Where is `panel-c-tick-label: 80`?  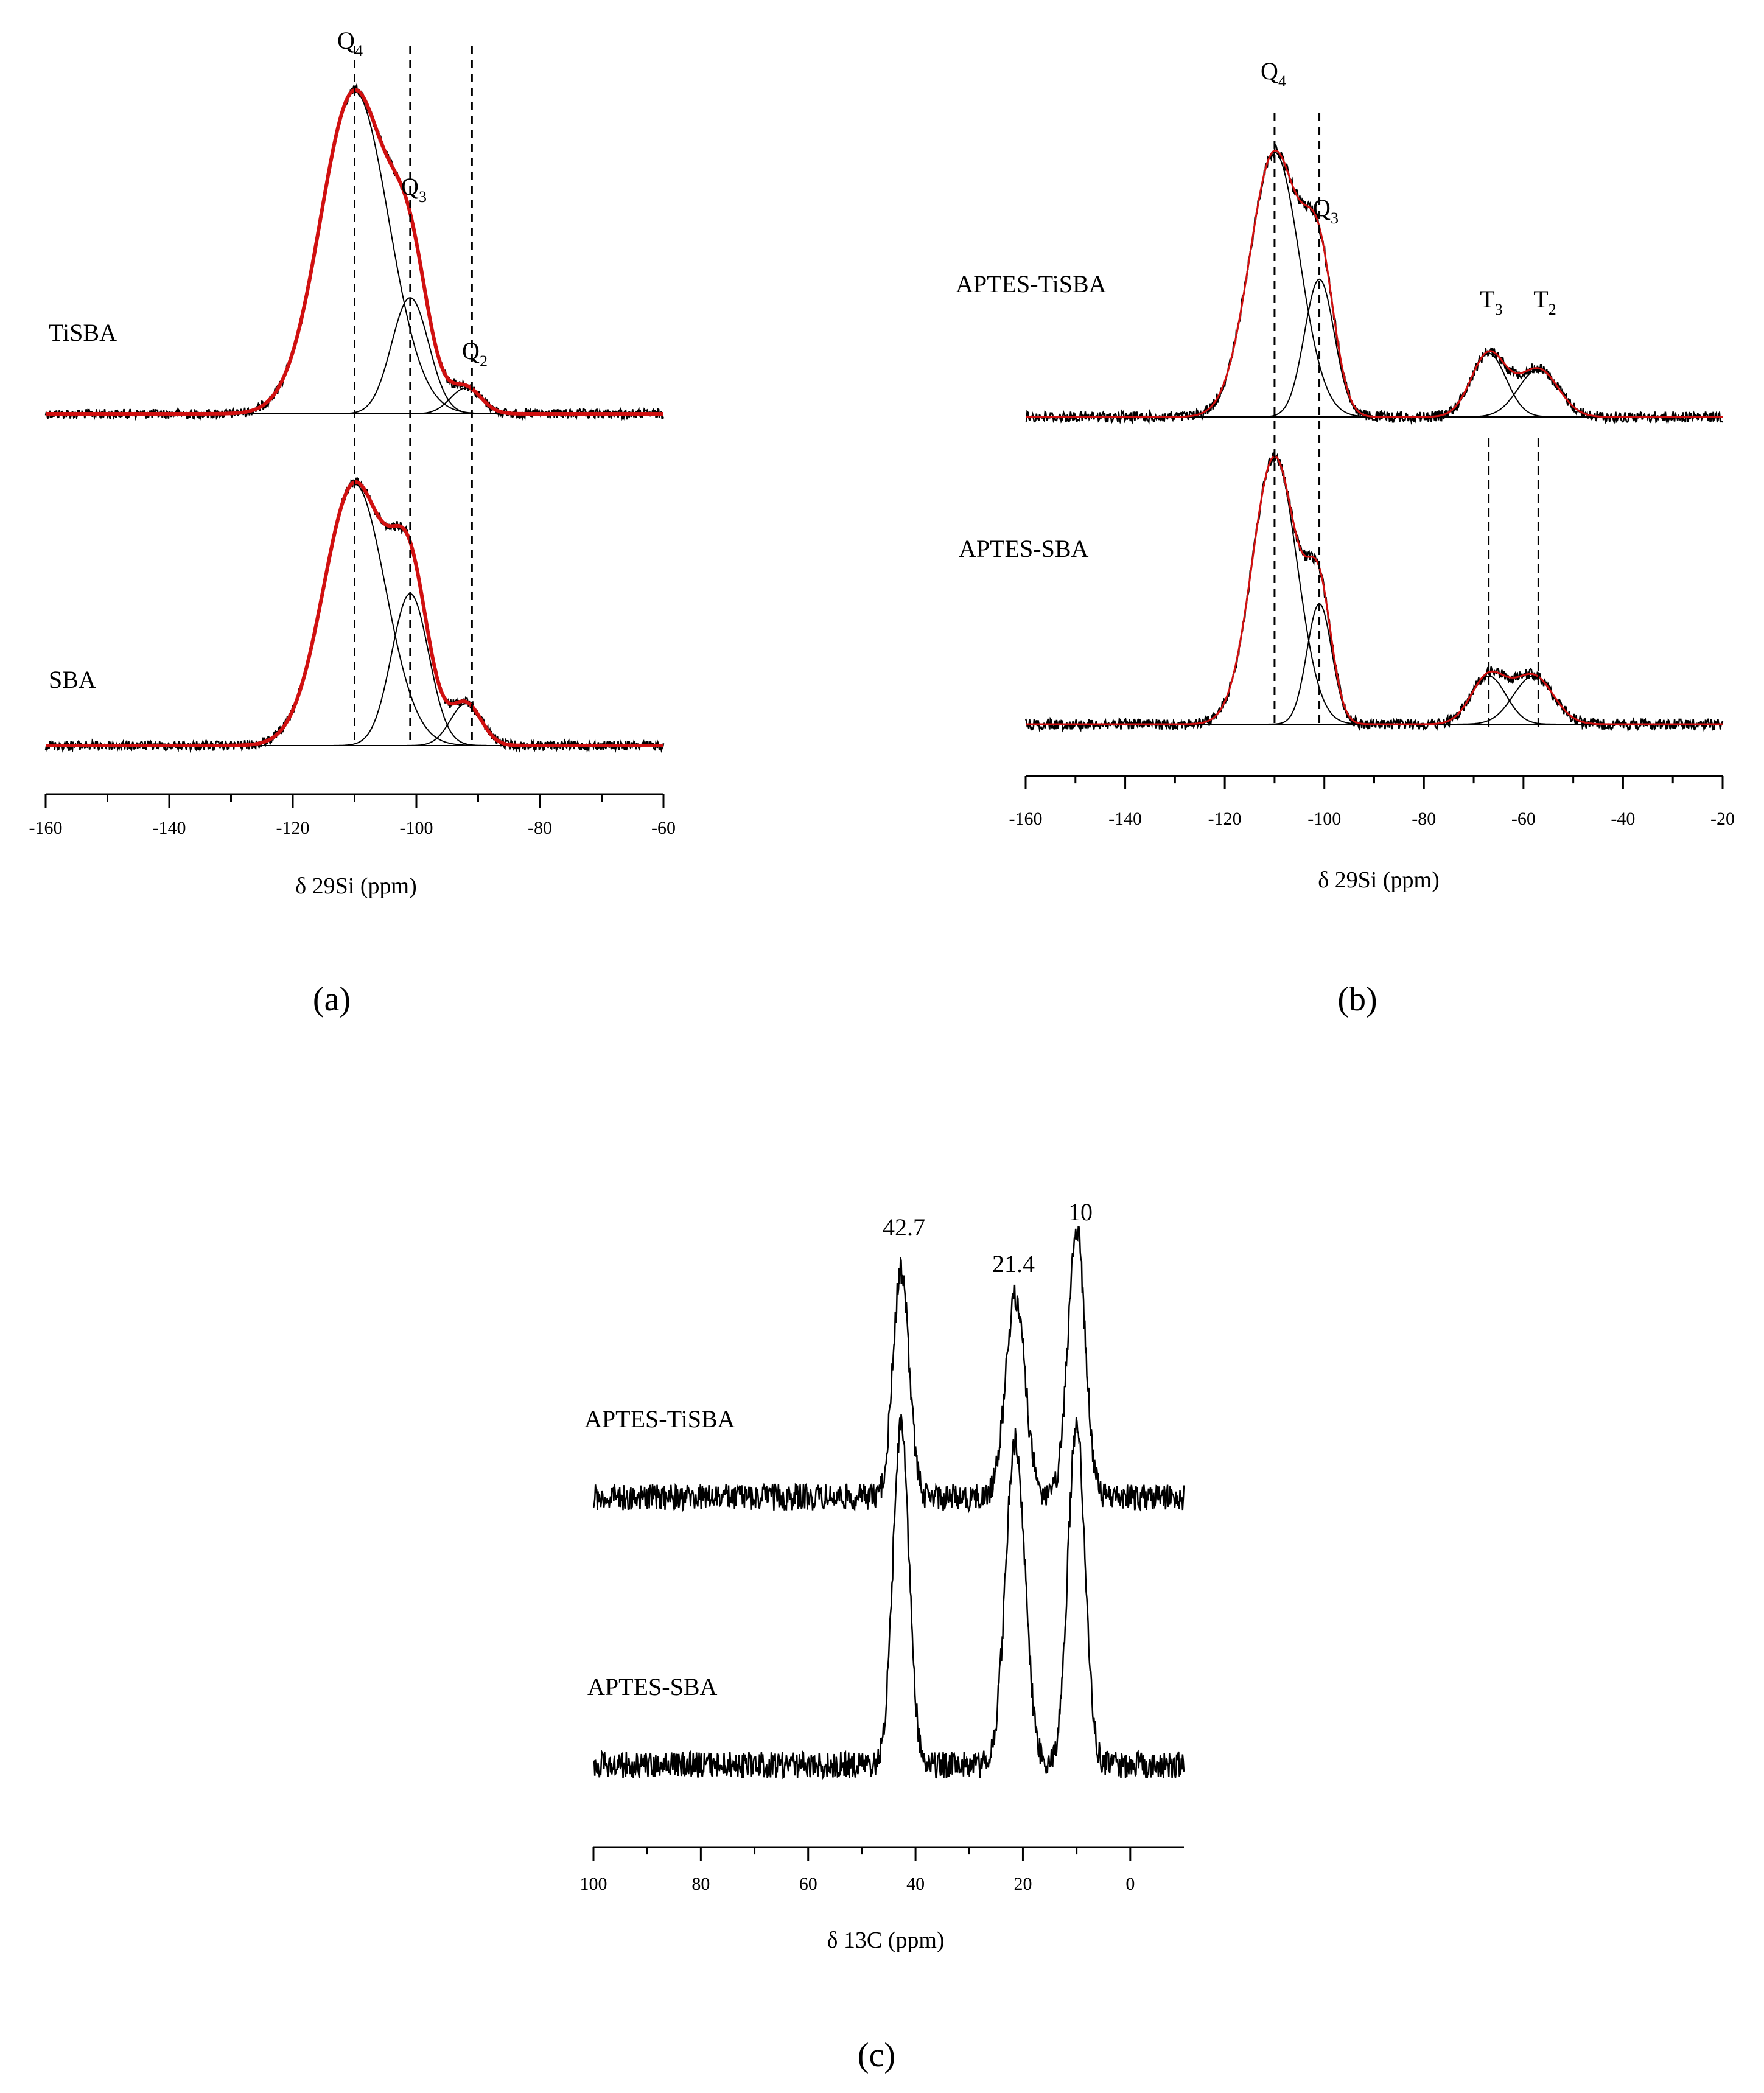
panel-c-tick-label: 80 is located at coordinates (700, 1884).